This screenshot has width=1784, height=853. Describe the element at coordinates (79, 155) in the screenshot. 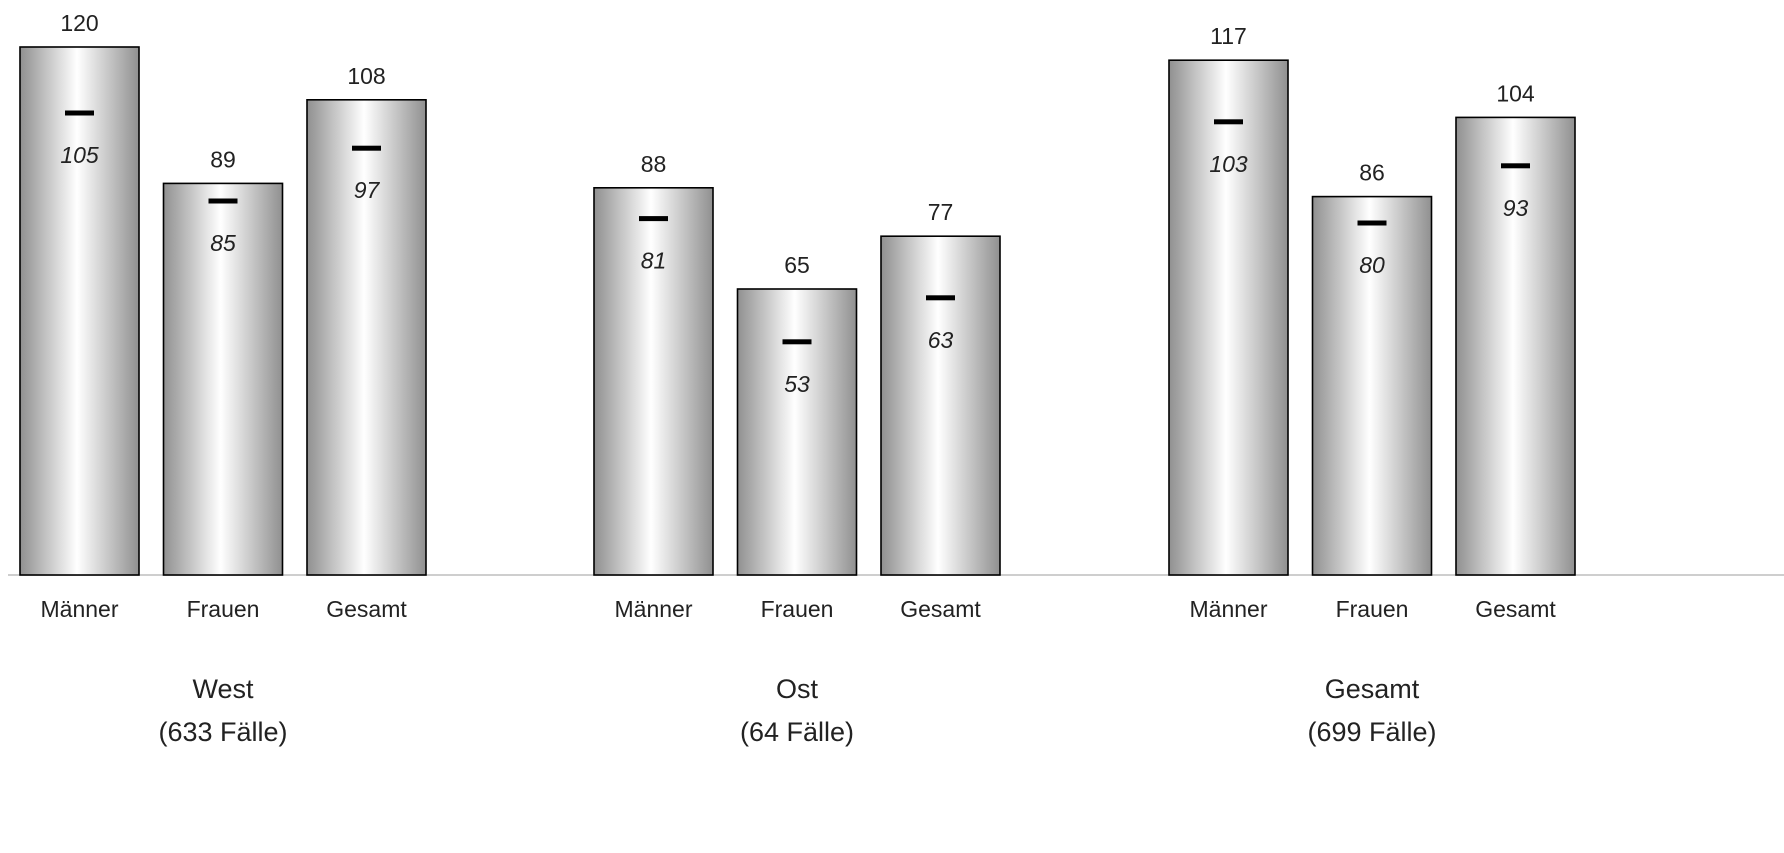

I see `median-value-label: 105` at that location.